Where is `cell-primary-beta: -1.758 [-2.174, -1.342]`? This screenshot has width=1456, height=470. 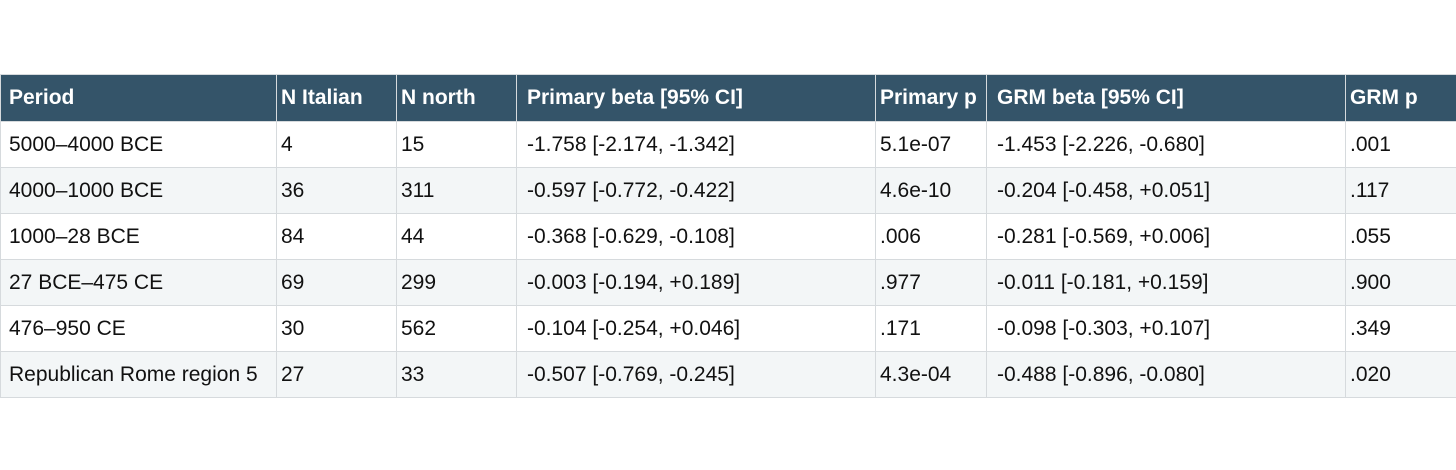
cell-primary-beta: -1.758 [-2.174, -1.342] is located at coordinates (696, 144).